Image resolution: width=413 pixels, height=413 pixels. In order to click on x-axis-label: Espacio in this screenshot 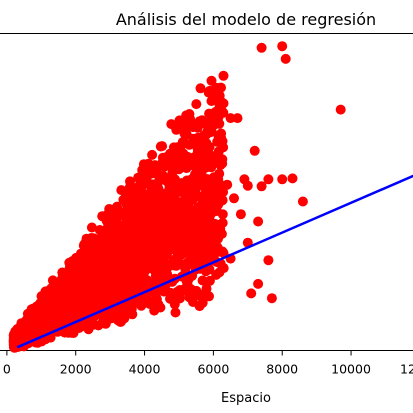, I will do `click(246, 398)`.